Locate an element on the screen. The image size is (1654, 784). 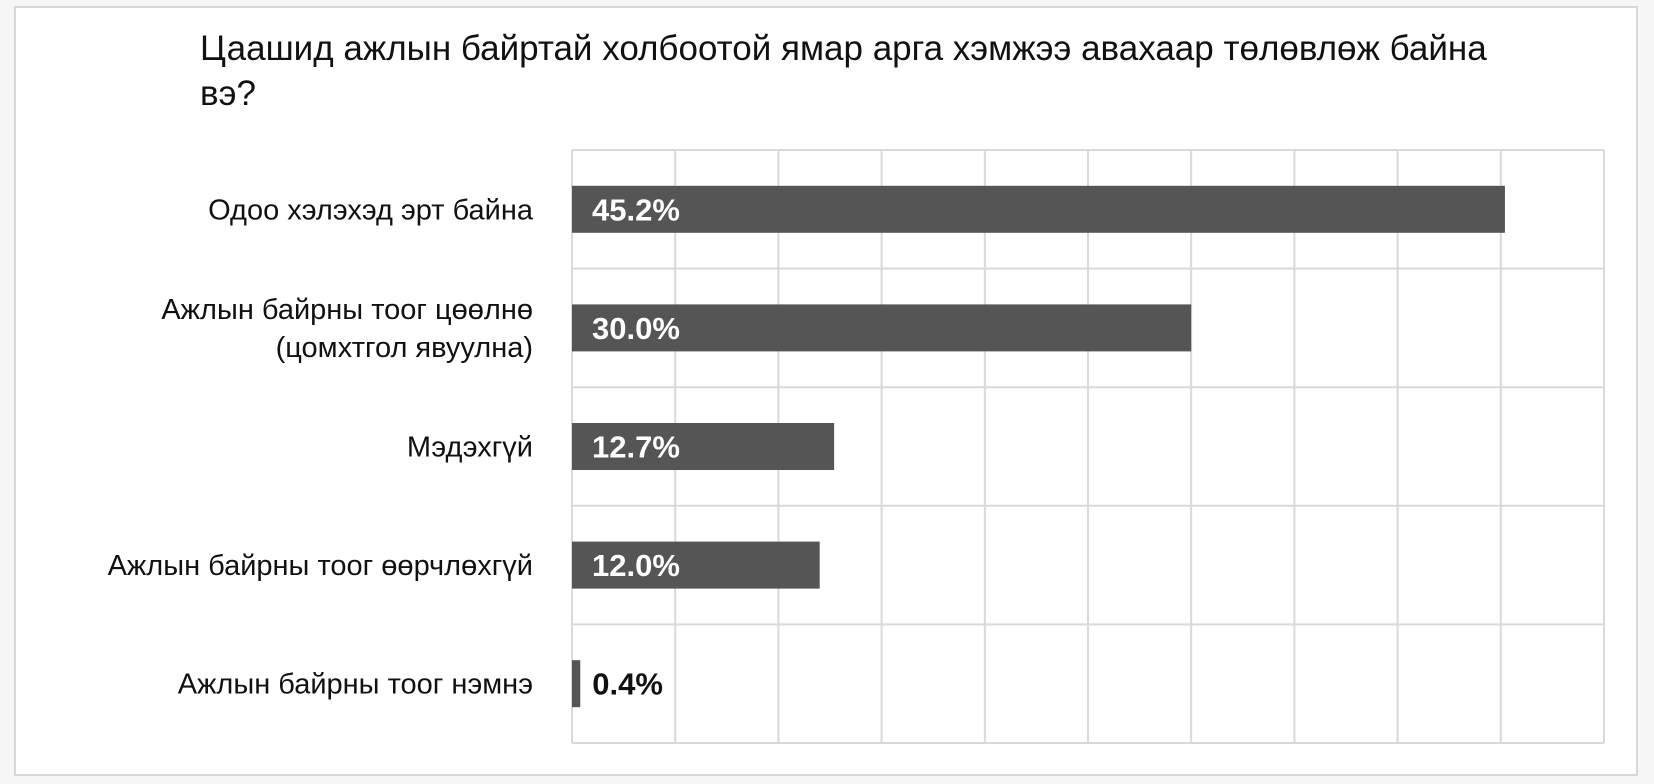
category-label-line: Ажлын байрны тоог нэмнэ is located at coordinates (355, 685).